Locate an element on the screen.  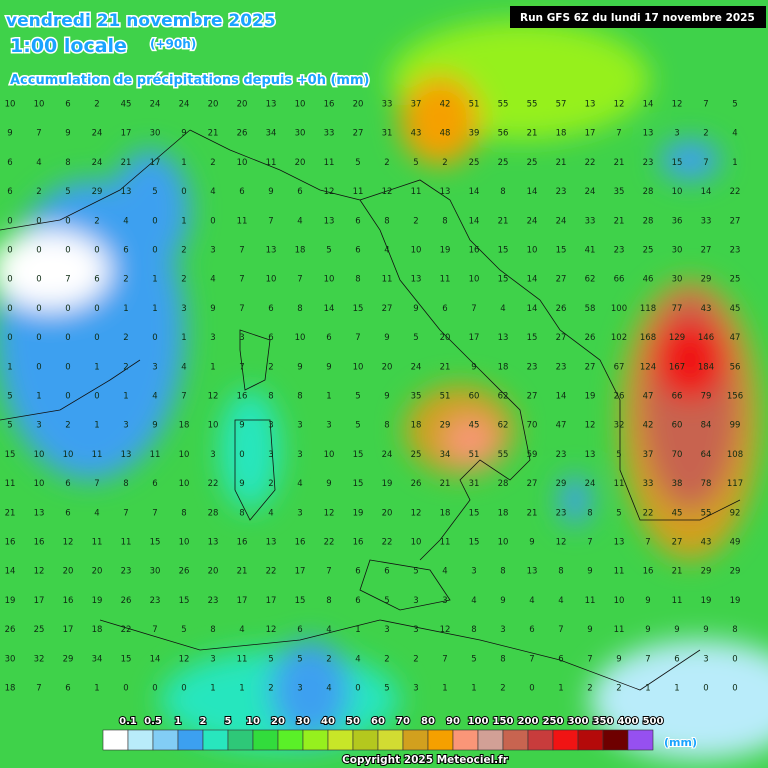
precip-value: 41 is located at coordinates (590, 251).